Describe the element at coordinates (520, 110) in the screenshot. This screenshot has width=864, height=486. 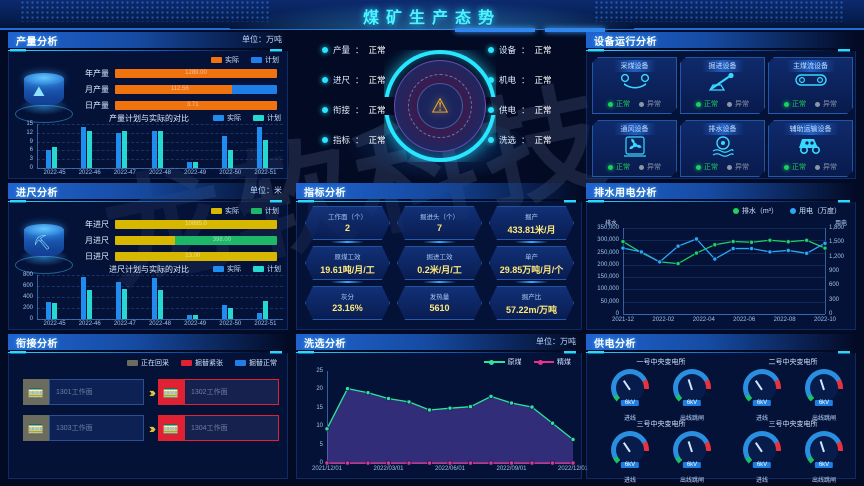
I see `status-item-power: 供电： 正常` at that location.